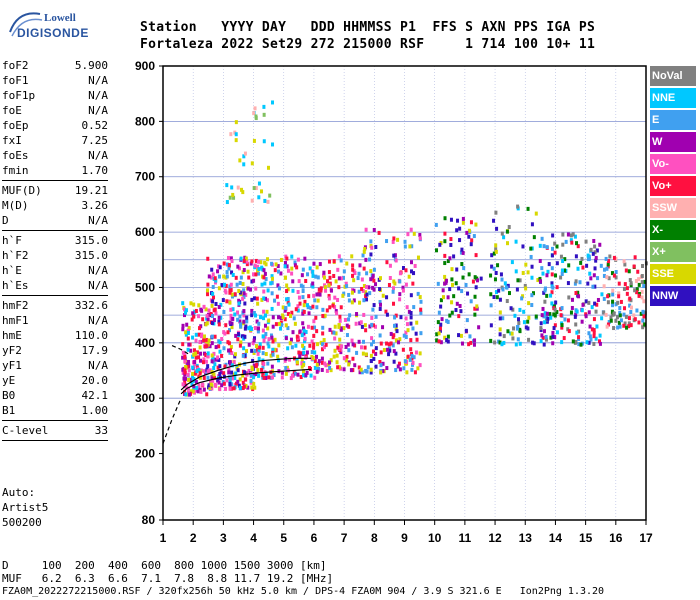  Describe the element at coordinates (95, 170) in the screenshot. I see `param-value: 1.70` at that location.